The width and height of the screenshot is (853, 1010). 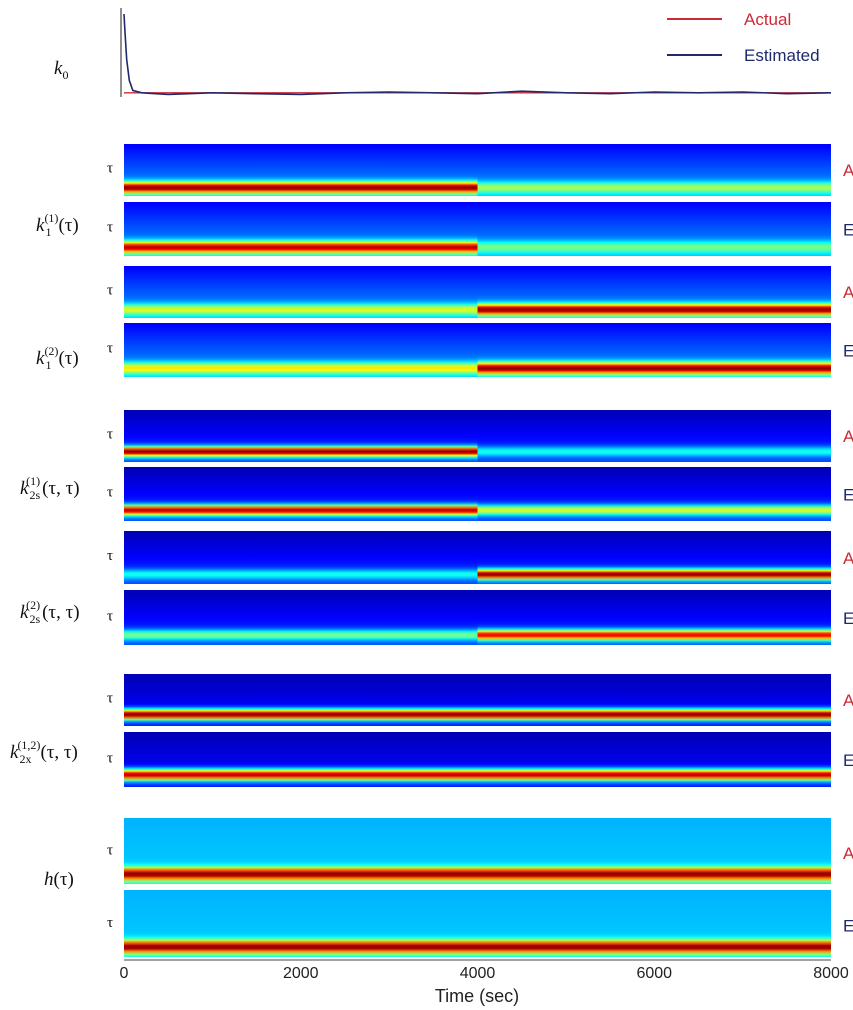 I want to click on heatmap-5-estimated-tau-label: τ, so click(x=110, y=758).